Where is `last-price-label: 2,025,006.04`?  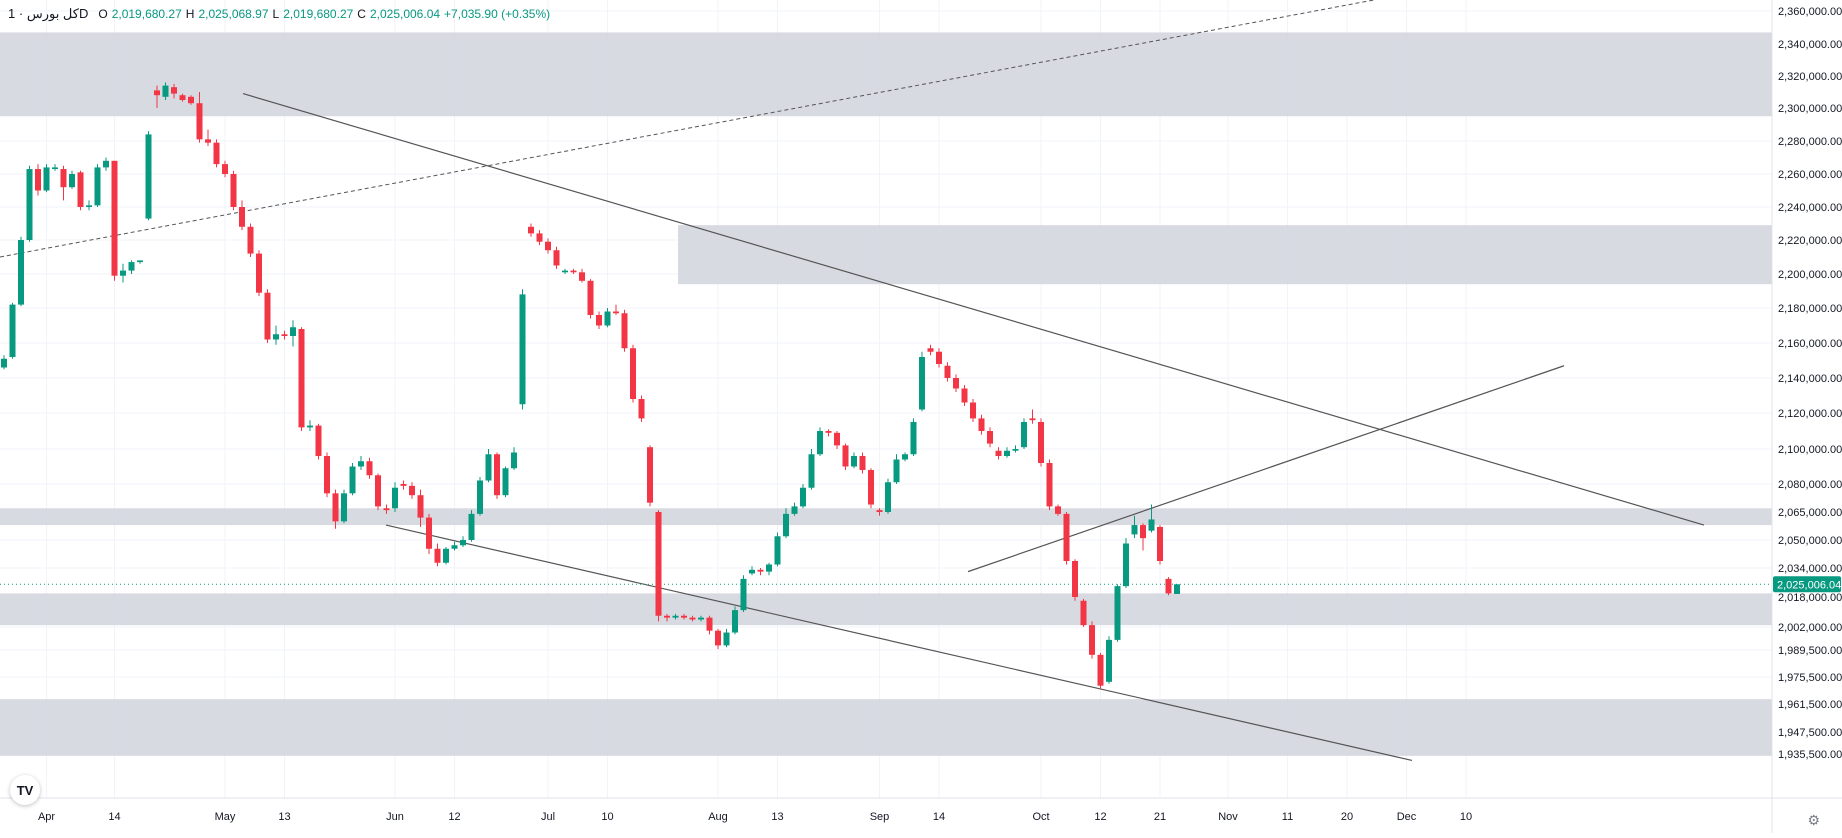
last-price-label: 2,025,006.04 is located at coordinates (1809, 585).